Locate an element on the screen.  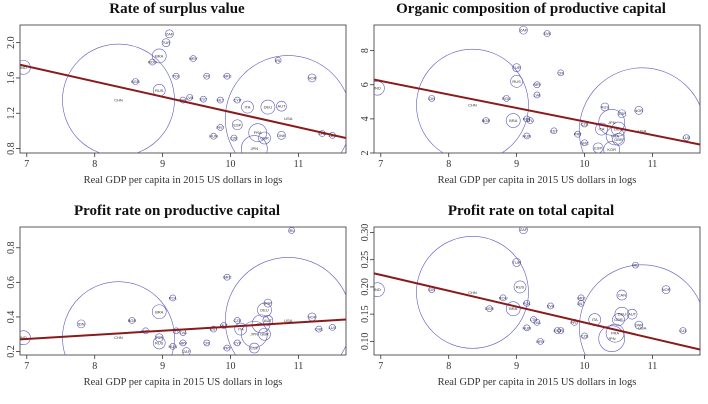
y-tick-label: 0.10 is located at coordinates (365, 342).